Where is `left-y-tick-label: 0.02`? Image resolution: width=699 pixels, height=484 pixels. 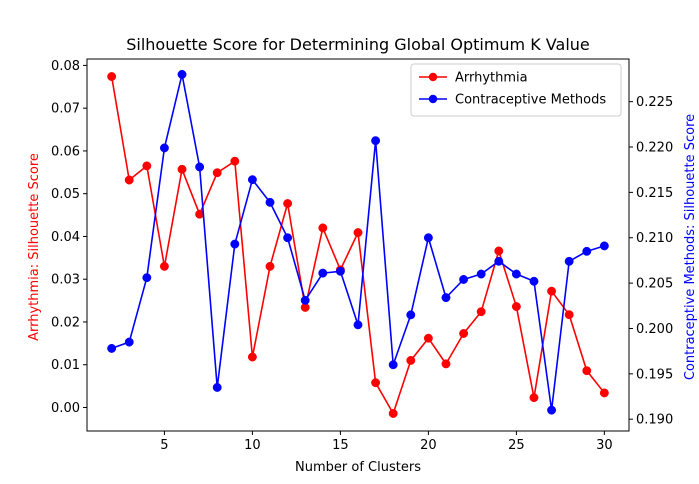
left-y-tick-label: 0.02 is located at coordinates (65, 322).